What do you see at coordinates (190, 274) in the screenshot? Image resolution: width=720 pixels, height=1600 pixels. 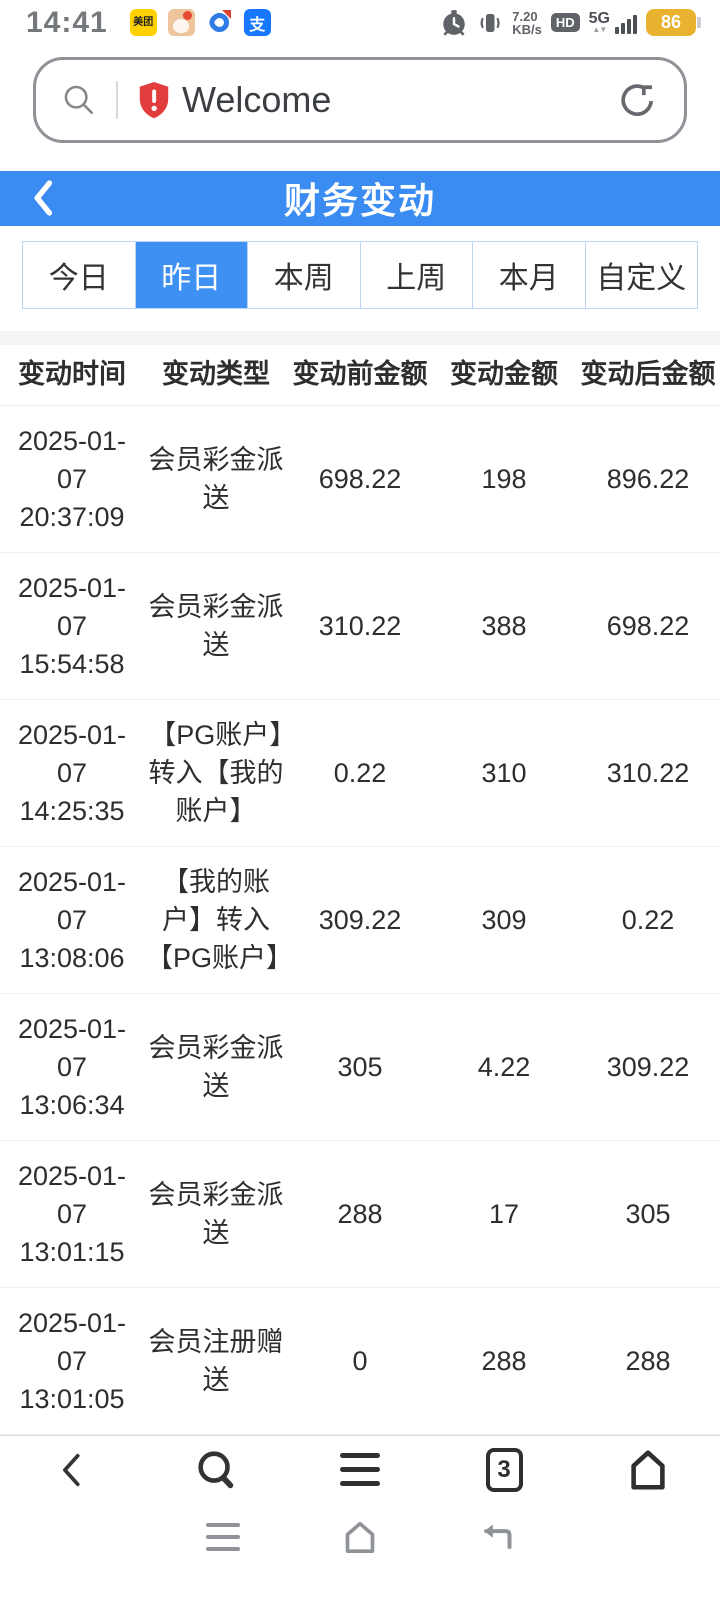 I see `tab-昨日: 昨日` at bounding box center [190, 274].